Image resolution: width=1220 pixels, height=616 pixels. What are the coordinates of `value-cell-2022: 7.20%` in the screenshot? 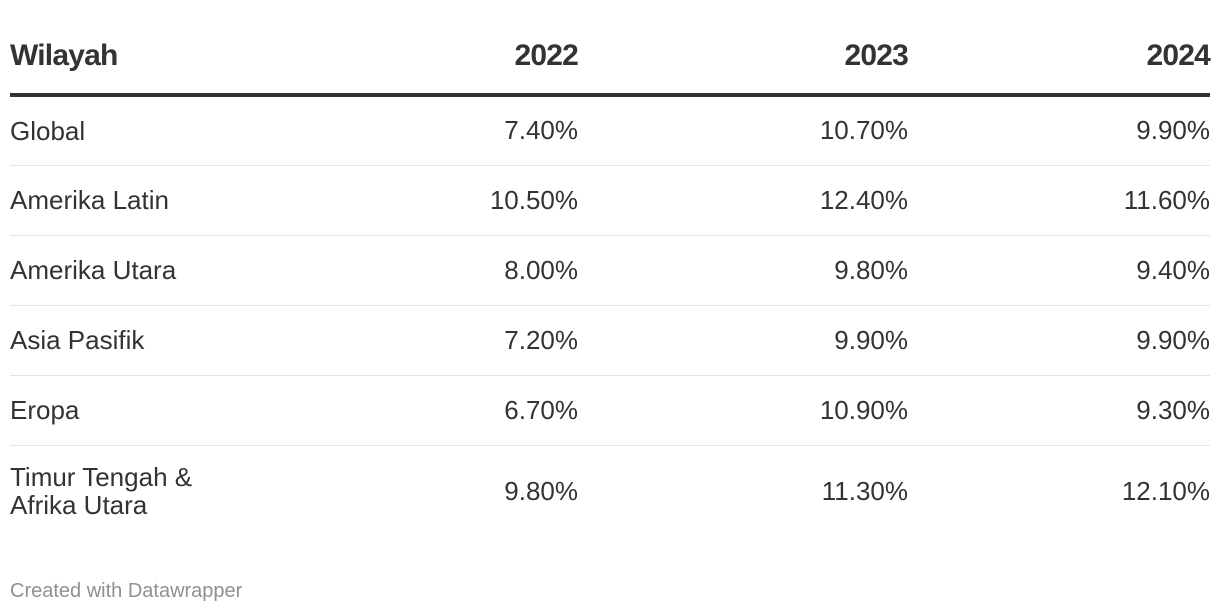 It's located at (414, 340).